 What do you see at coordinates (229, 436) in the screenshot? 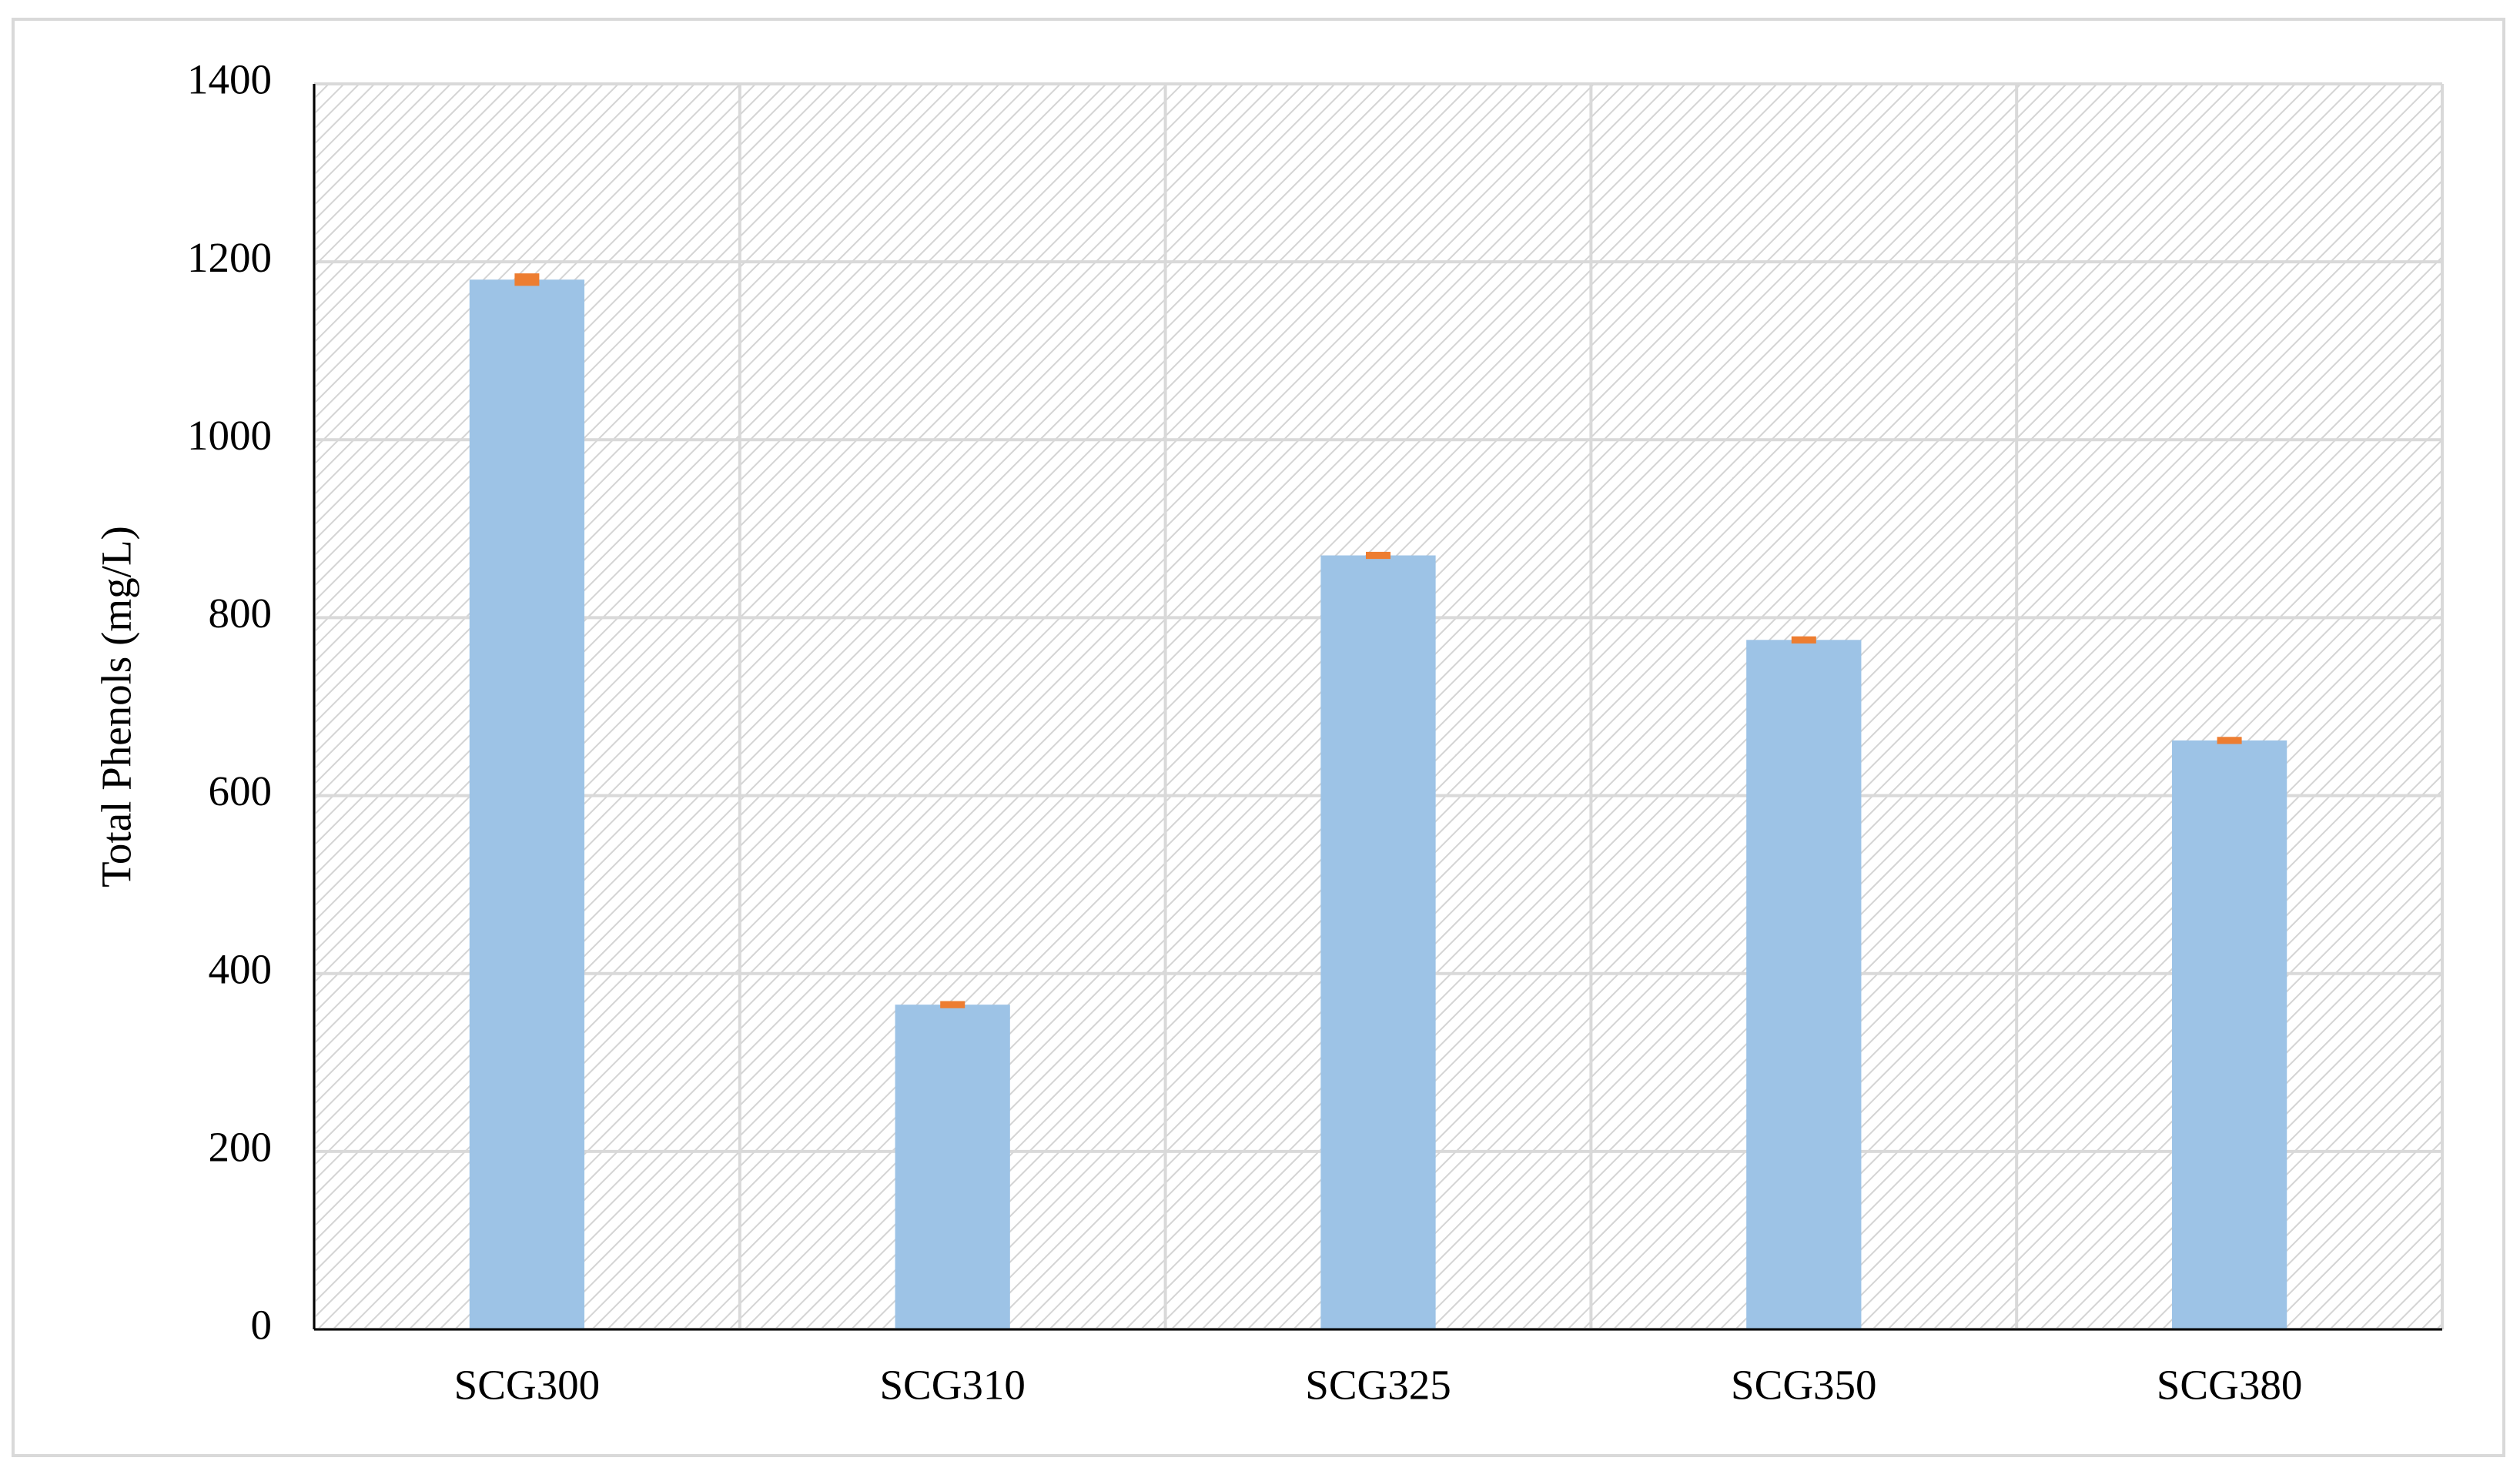
I see `y-tick-label: 1000` at bounding box center [229, 436].